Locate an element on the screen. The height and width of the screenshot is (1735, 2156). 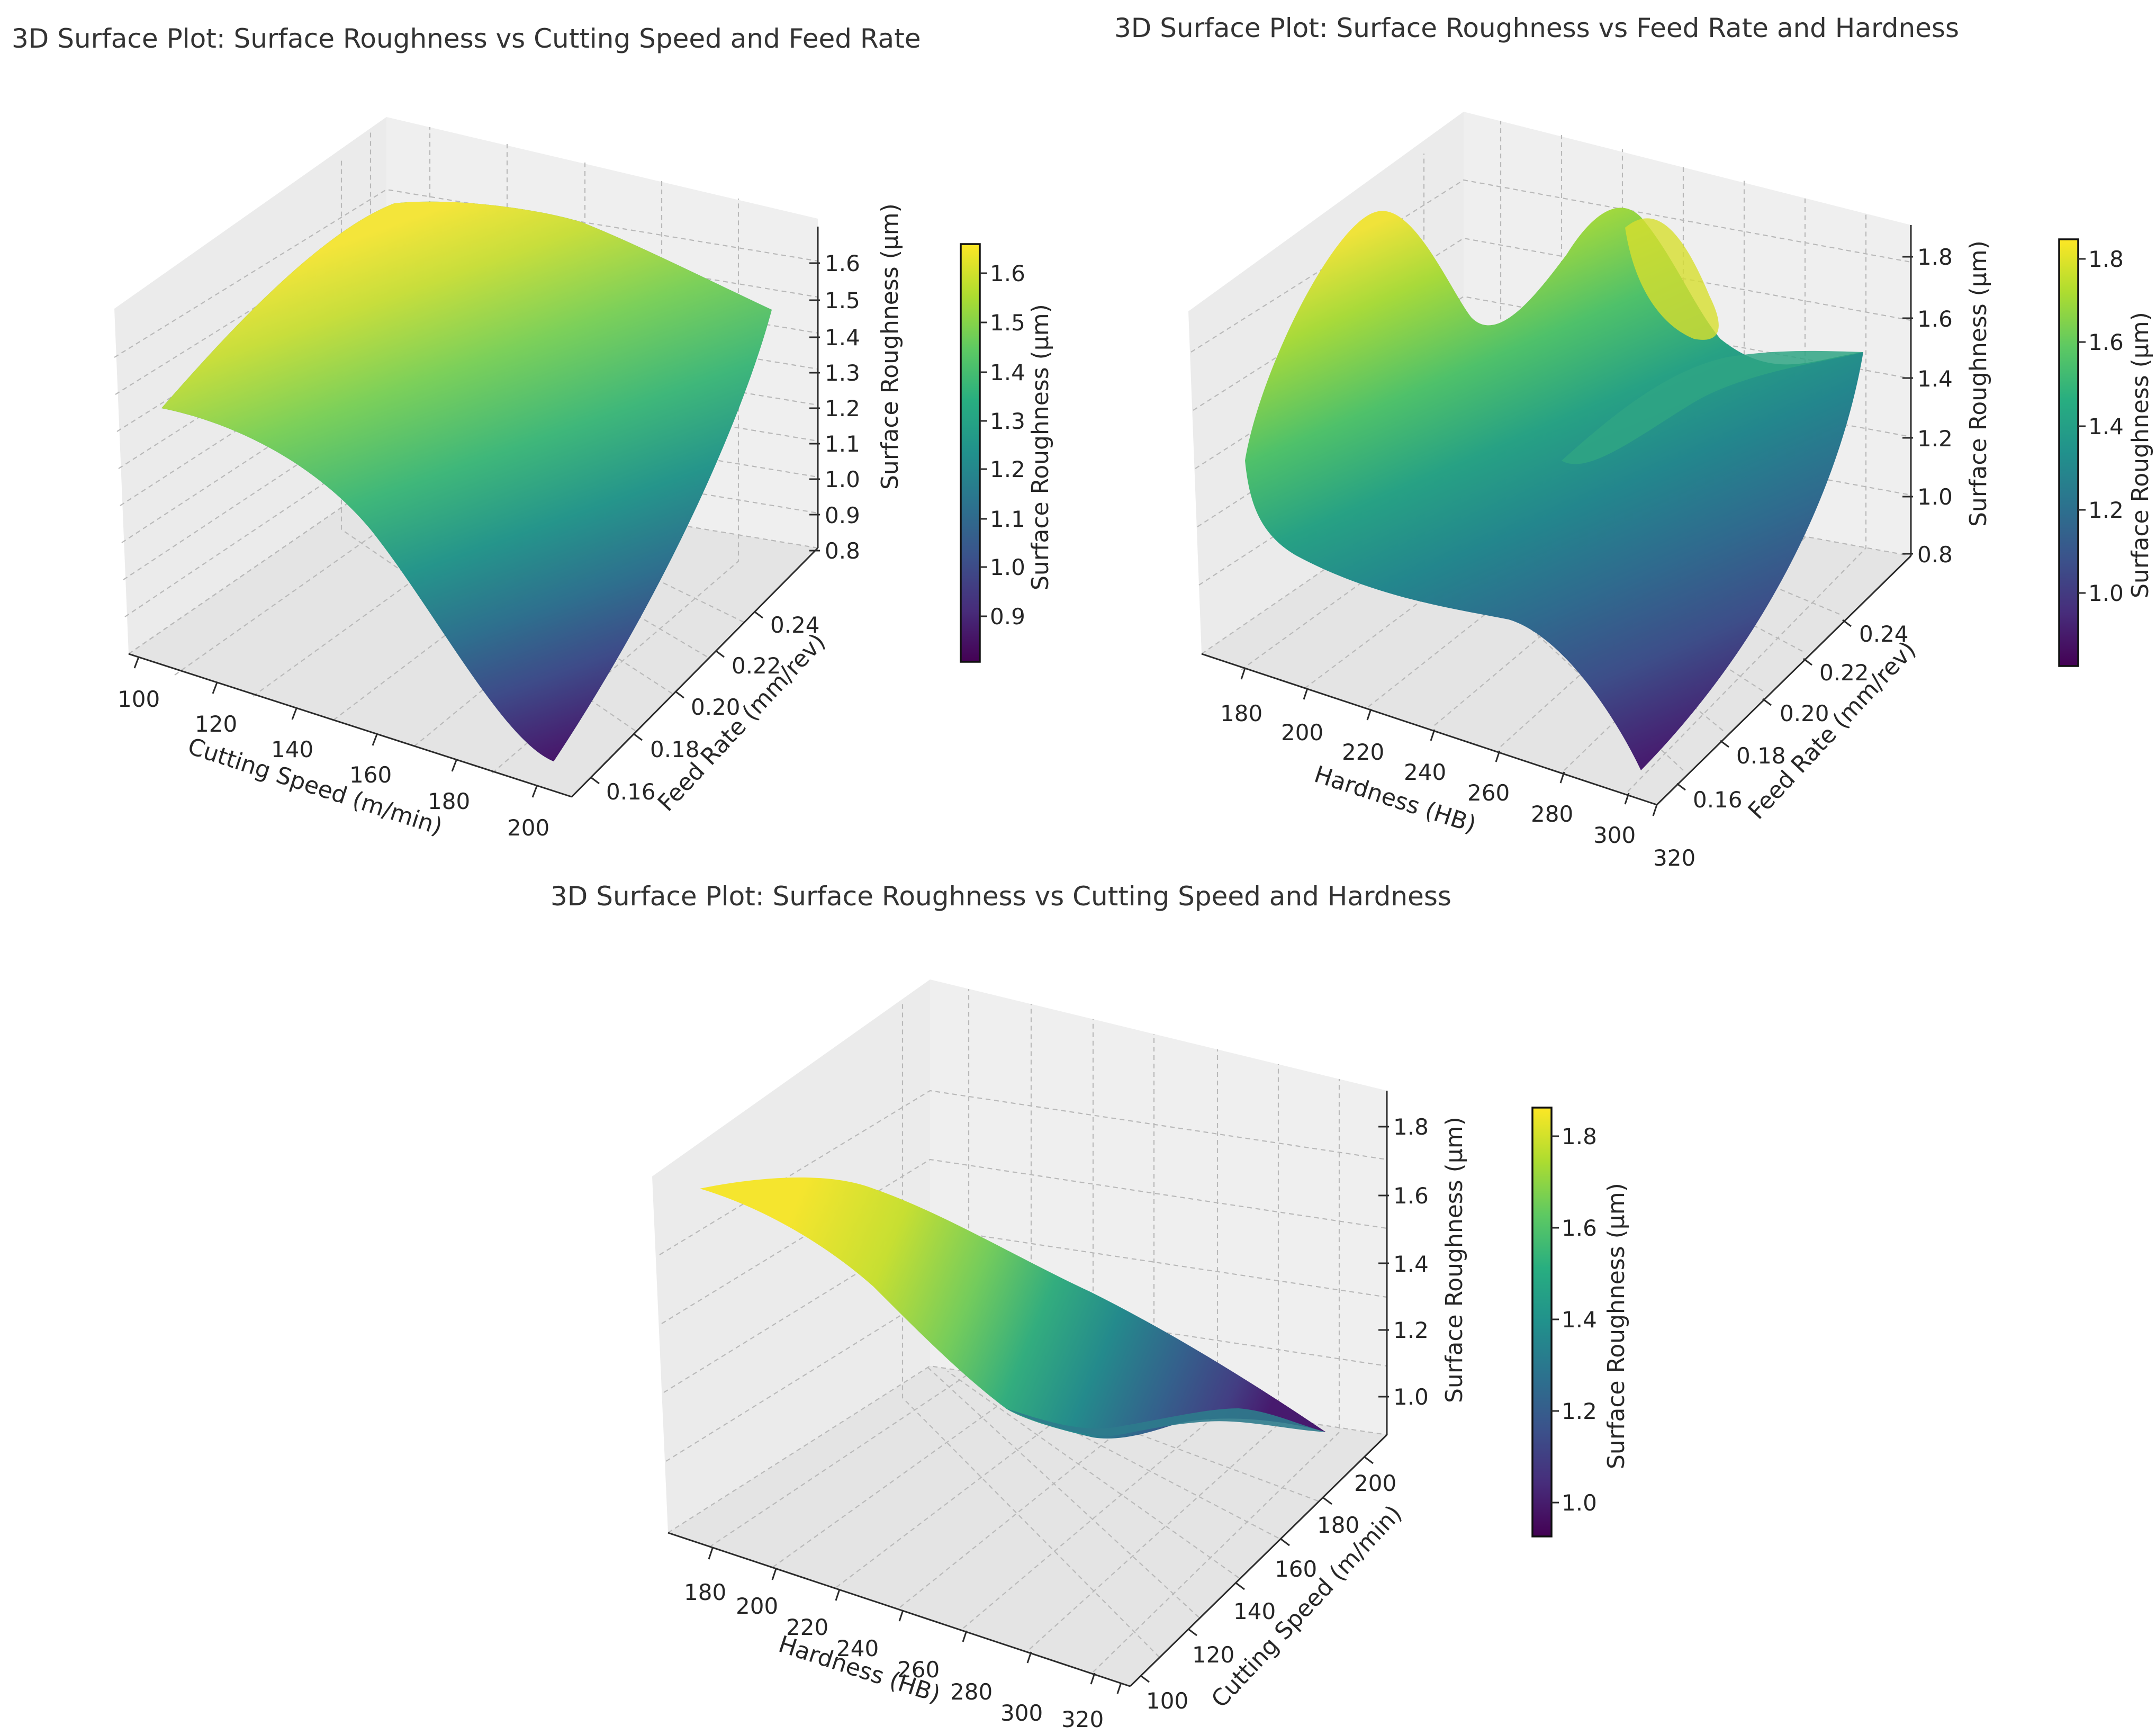
chart-2-z-axis-label: Surface Roughness (µm) is located at coordinates (1978, 383).